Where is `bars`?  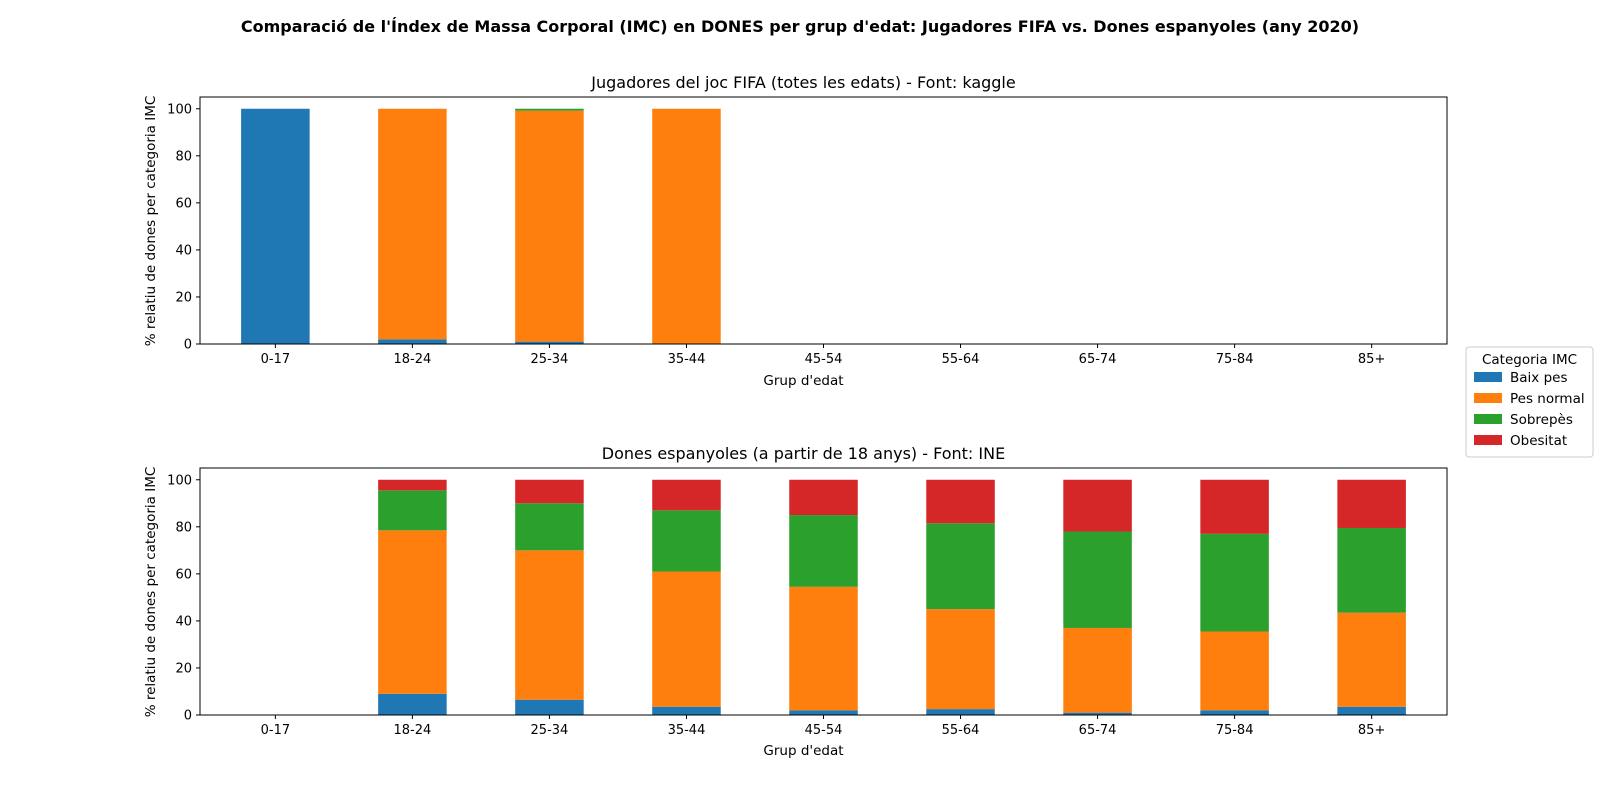
bars is located at coordinates (481, 226).